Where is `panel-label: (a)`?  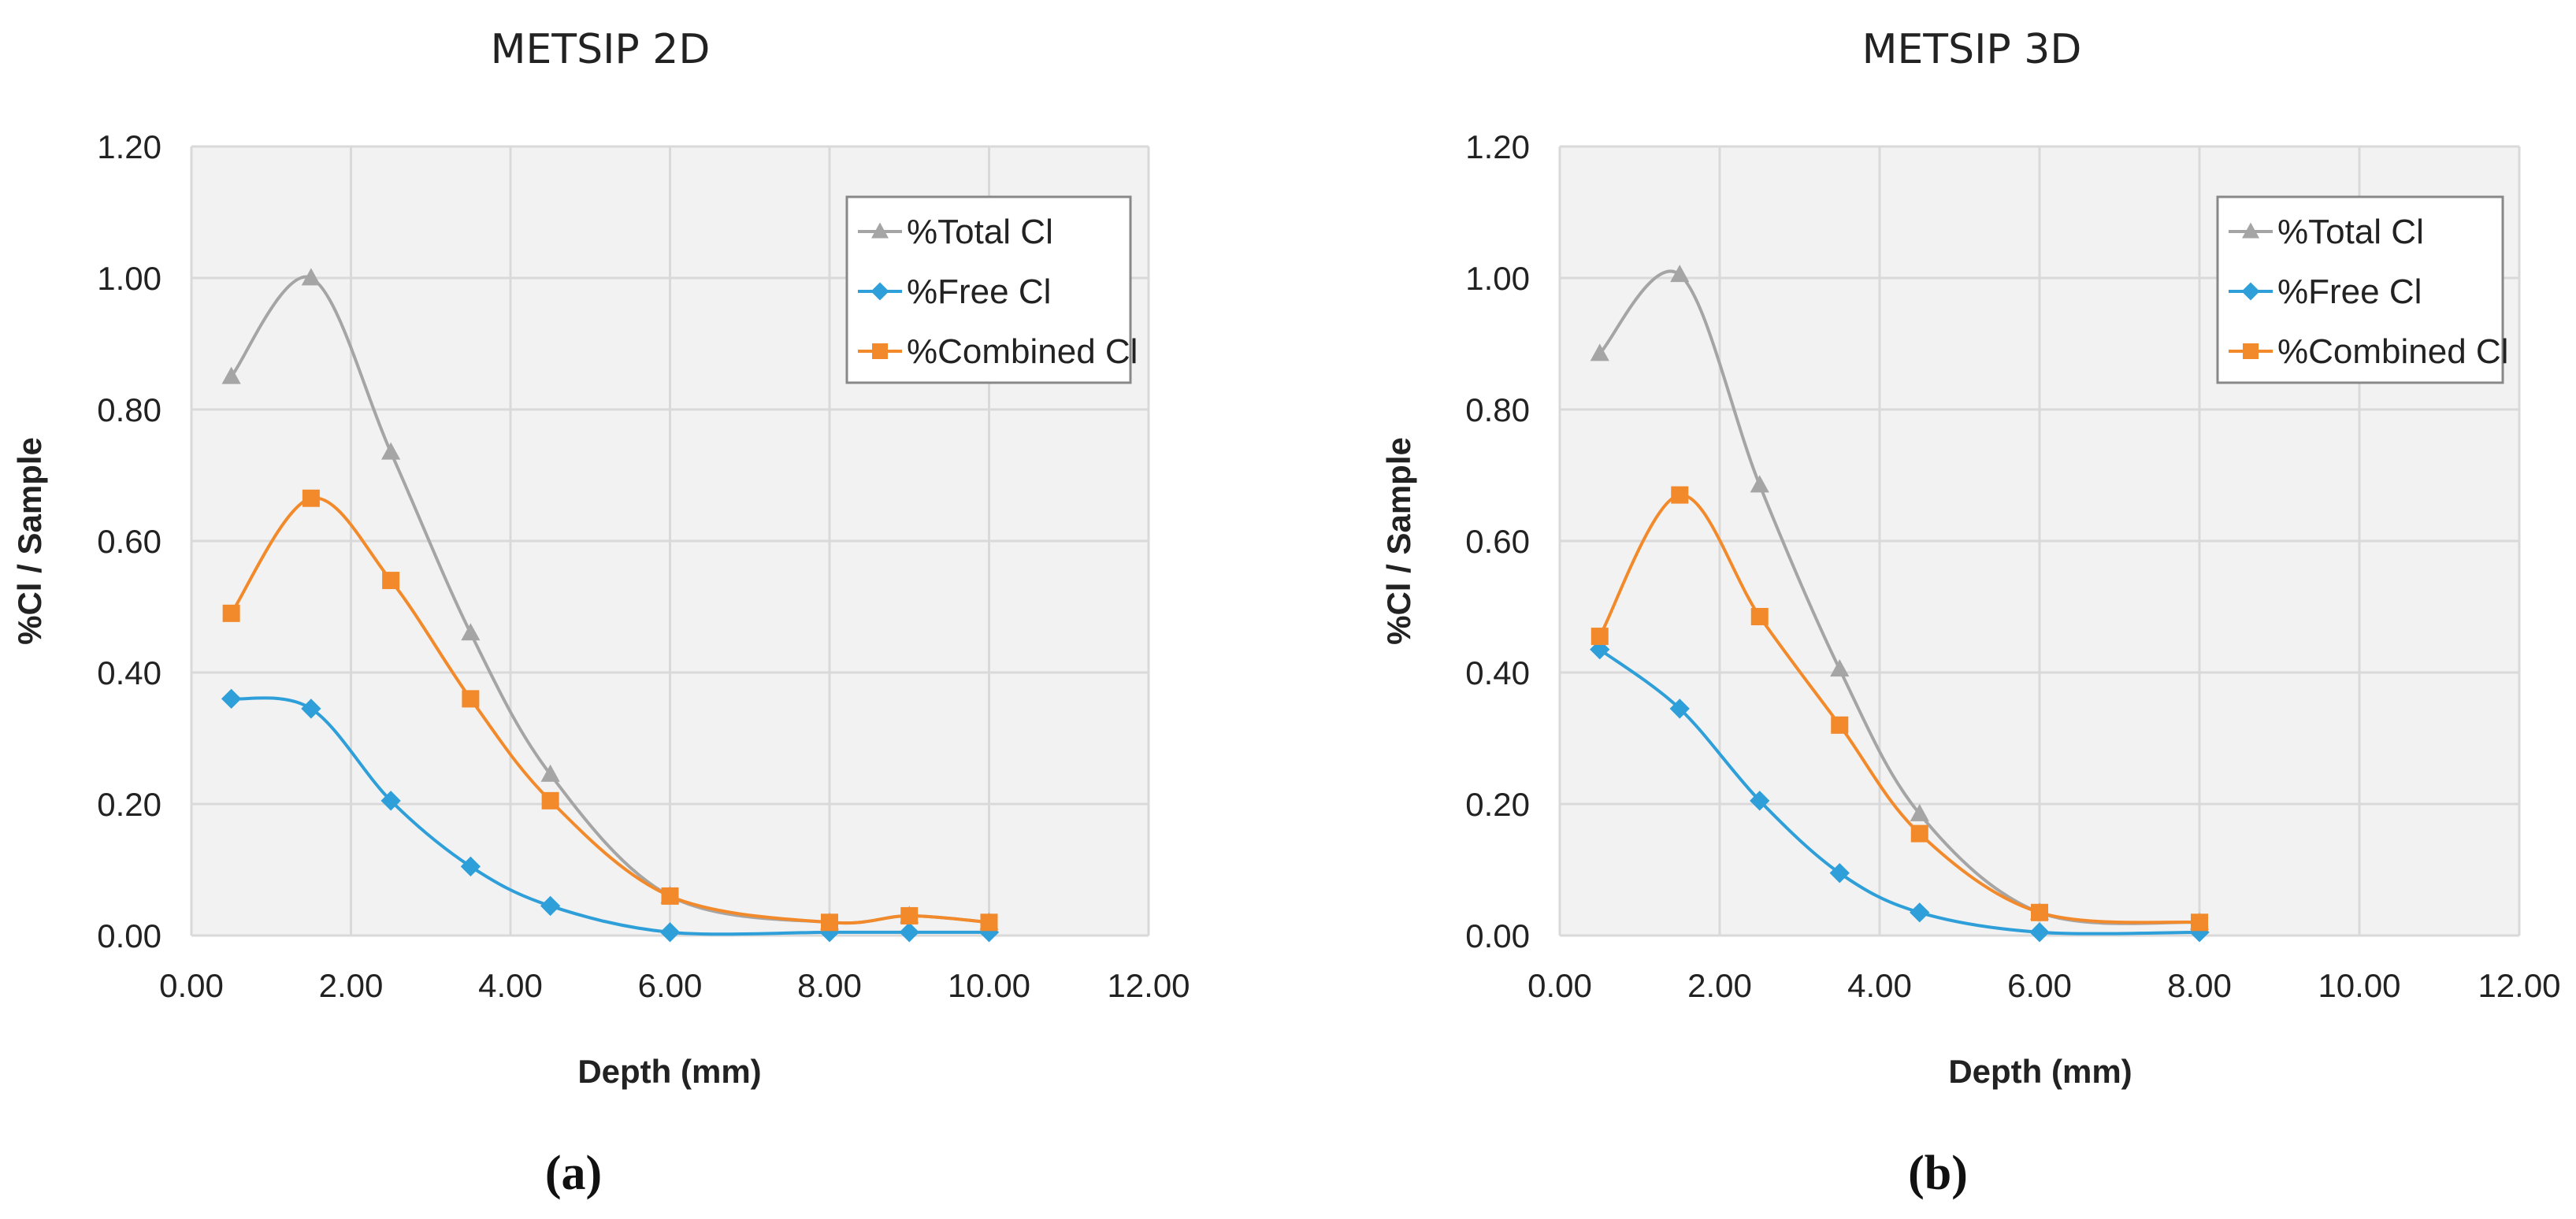
panel-label: (a) is located at coordinates (573, 1173).